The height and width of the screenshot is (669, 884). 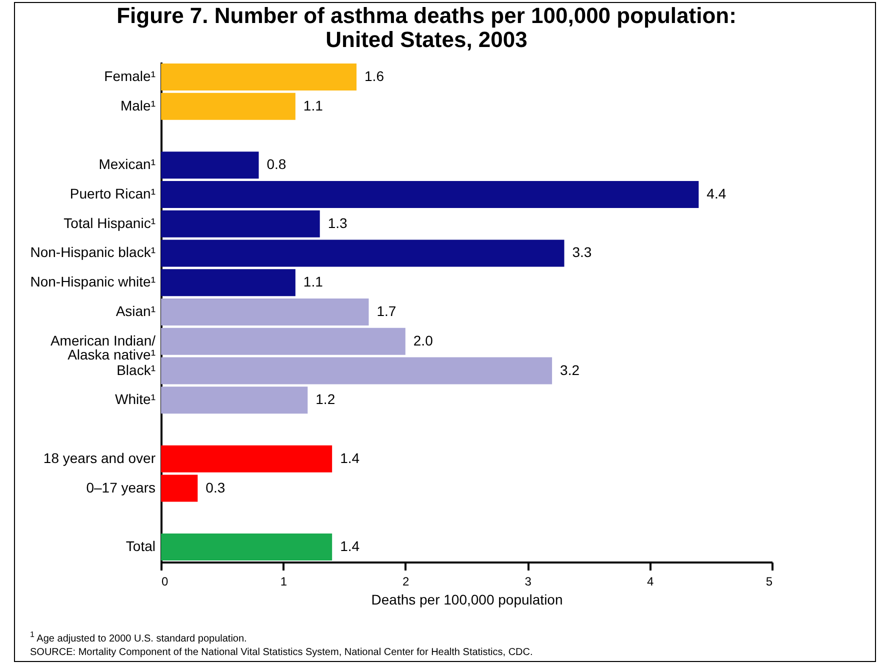 I want to click on data-label: 1.7, so click(x=386, y=311).